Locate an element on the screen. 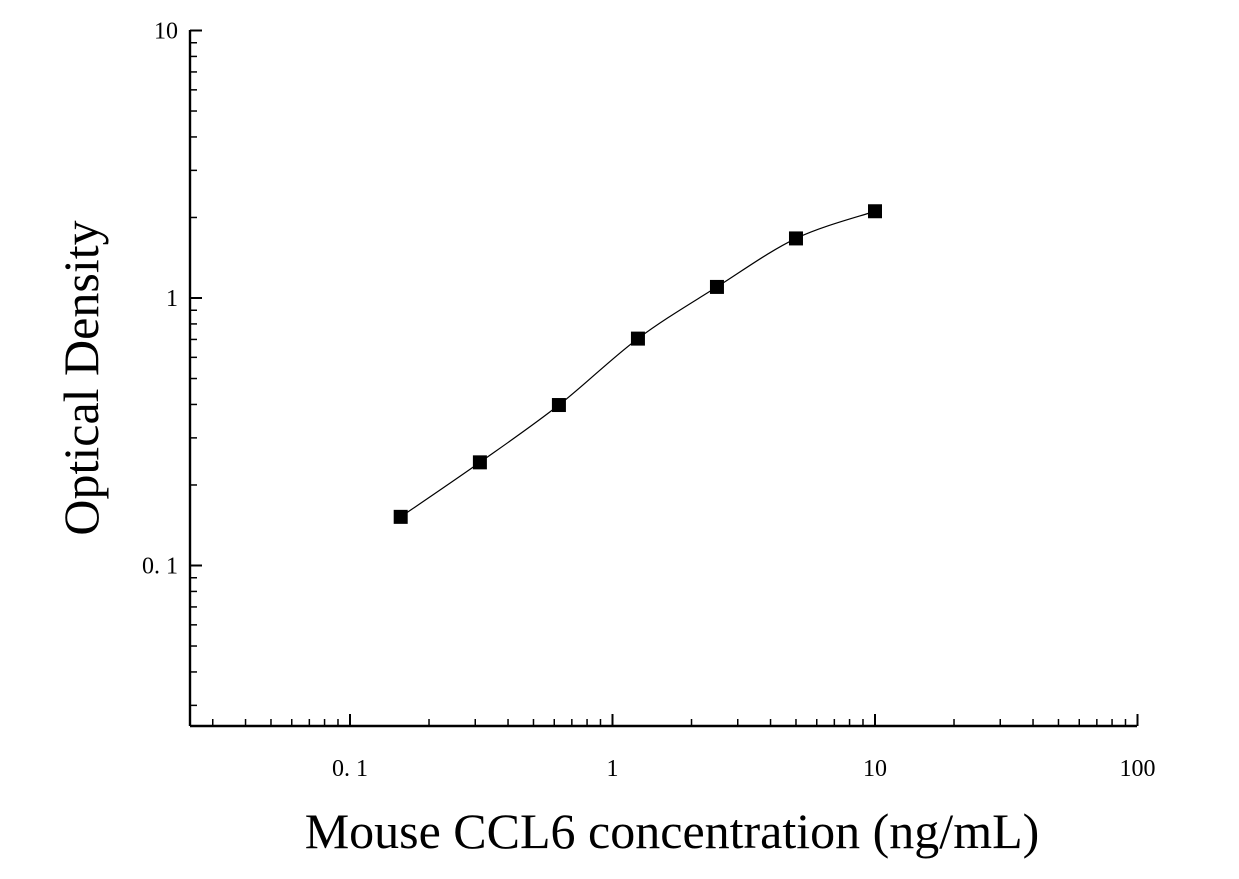 The width and height of the screenshot is (1239, 879). x-tick-label: 10 is located at coordinates (875, 769).